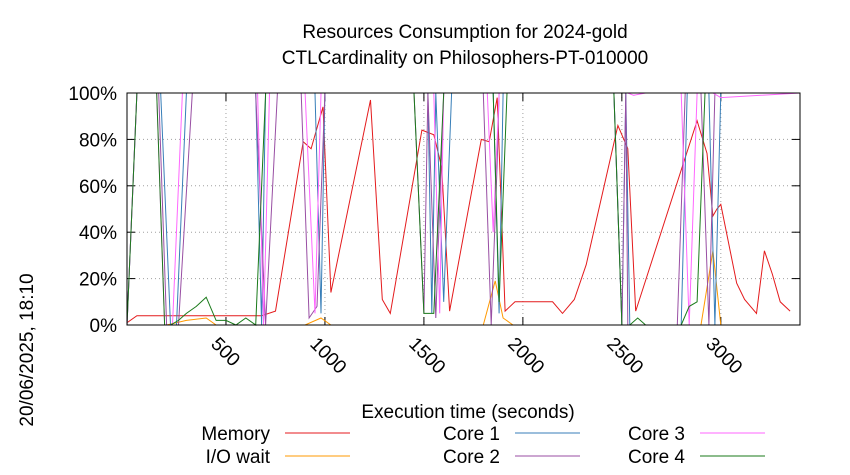 The image size is (850, 475). I want to click on y-tick-label: 20%, so click(98, 280).